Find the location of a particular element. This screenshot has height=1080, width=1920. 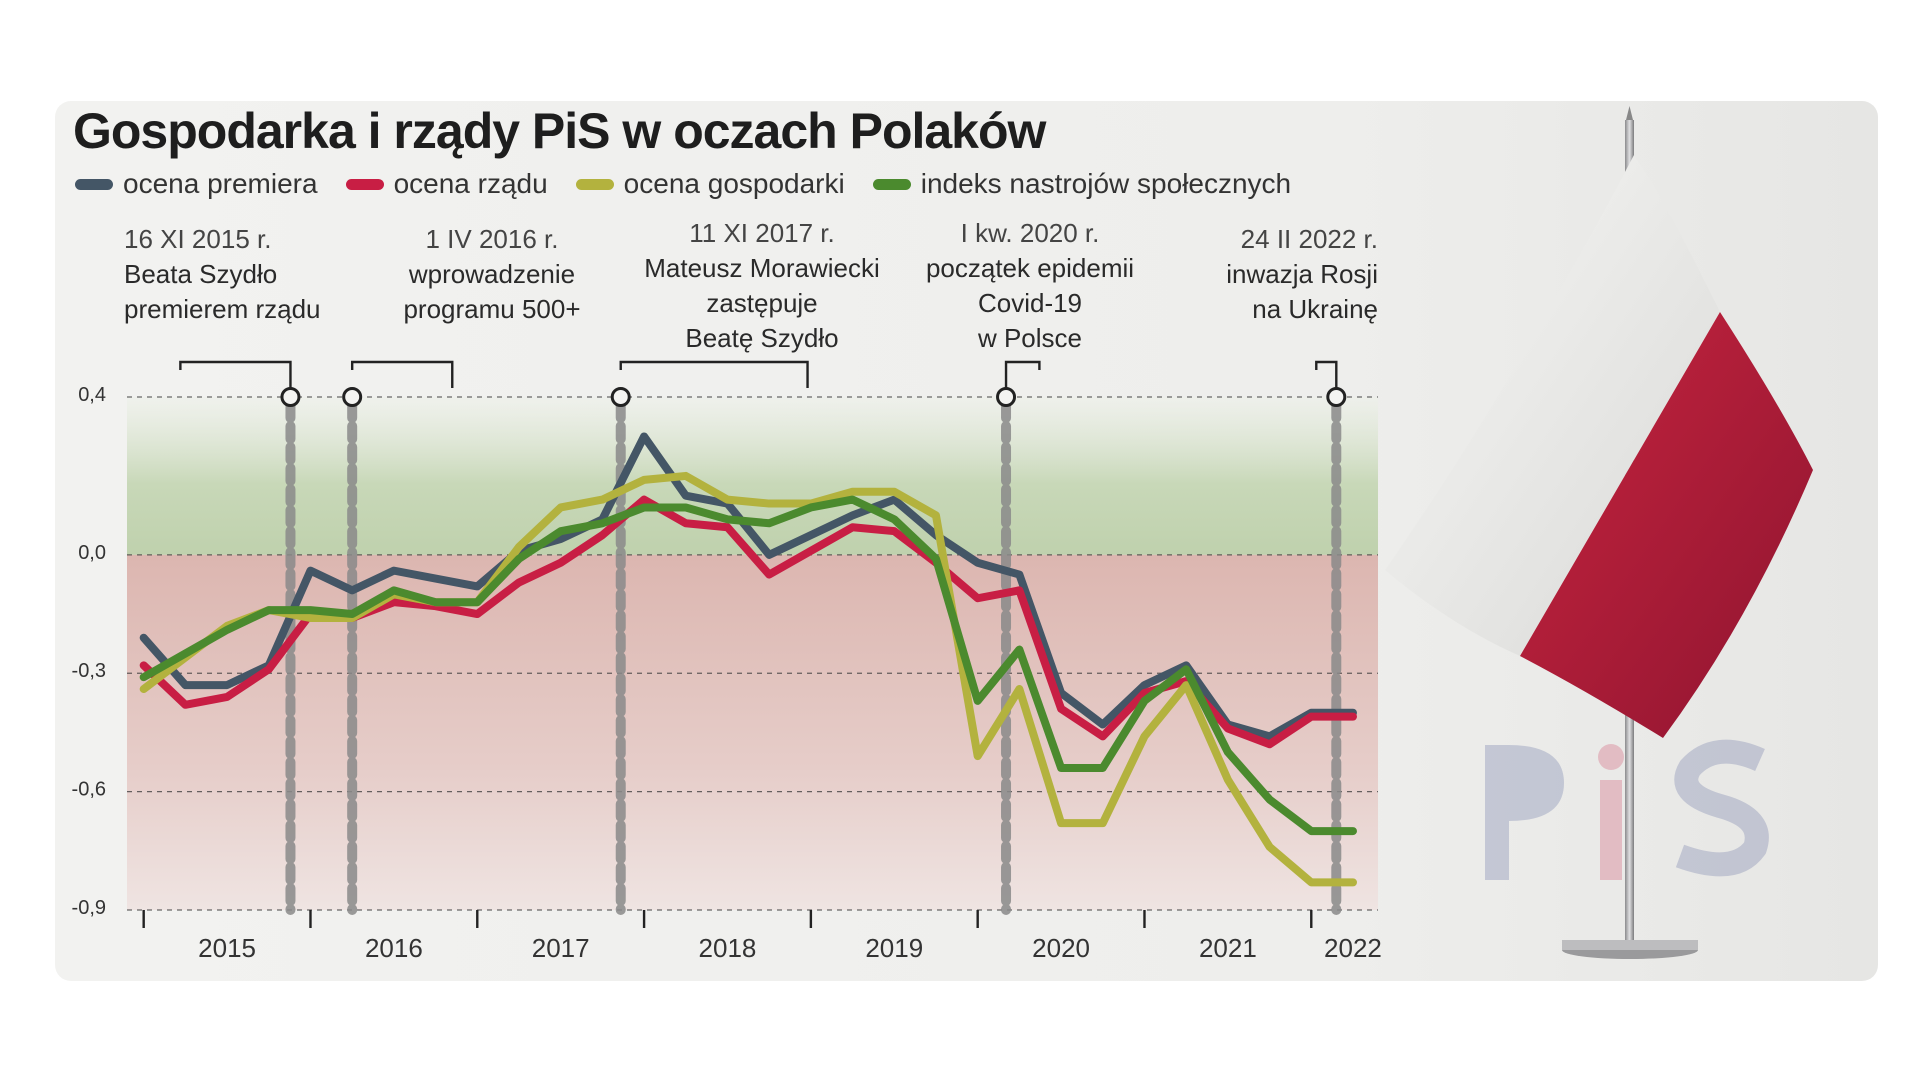

annotation-500plus: 1 IV 2016 r. wprowadzenie programu 500+ is located at coordinates (491, 274).